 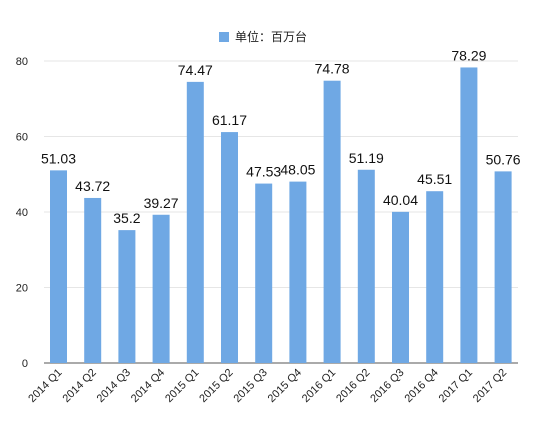 I want to click on data-label: 39.27, so click(x=161, y=203).